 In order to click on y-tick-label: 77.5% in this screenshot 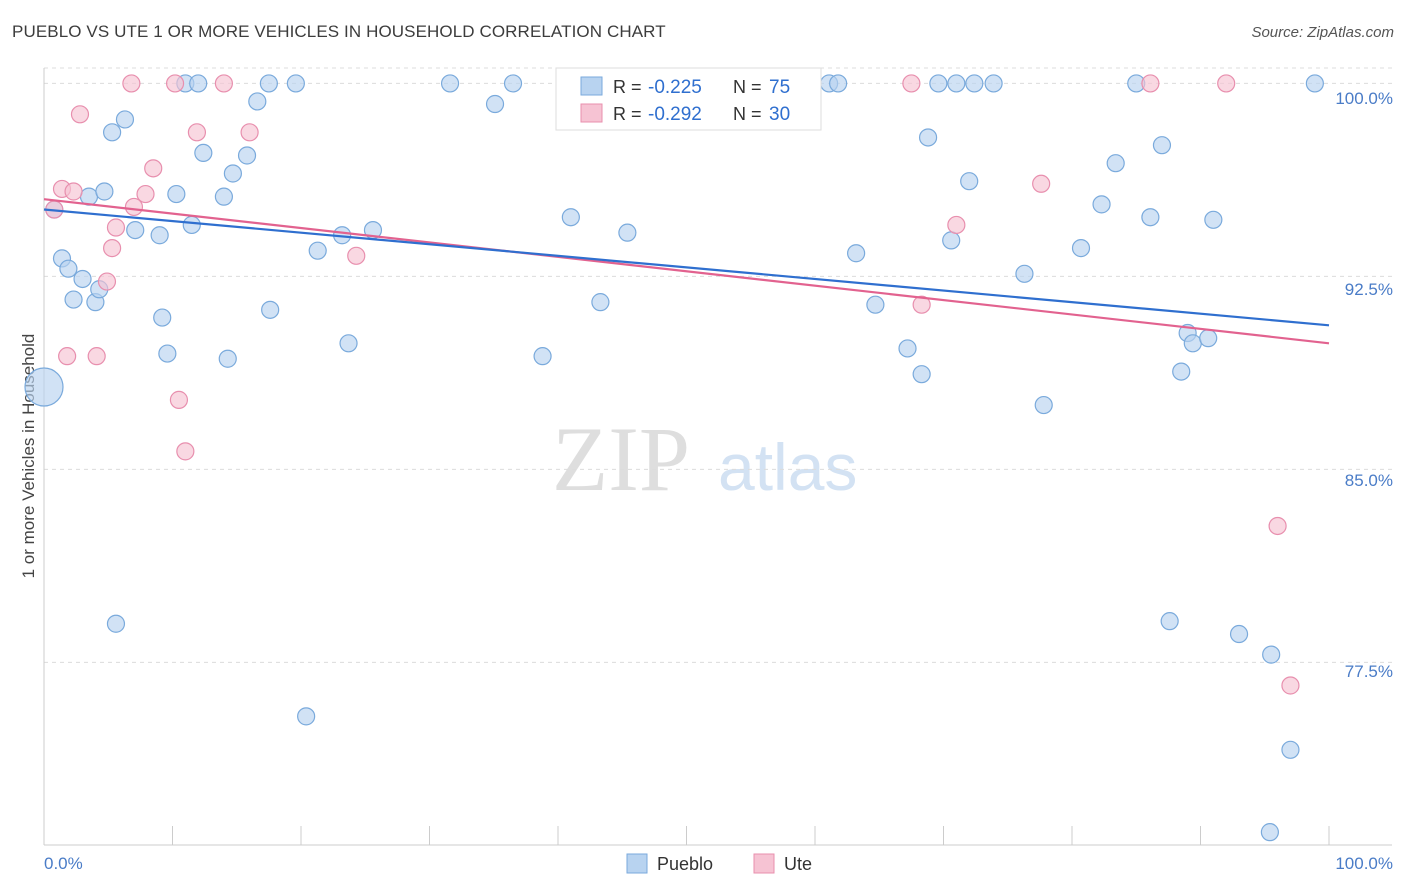, I will do `click(1369, 671)`.